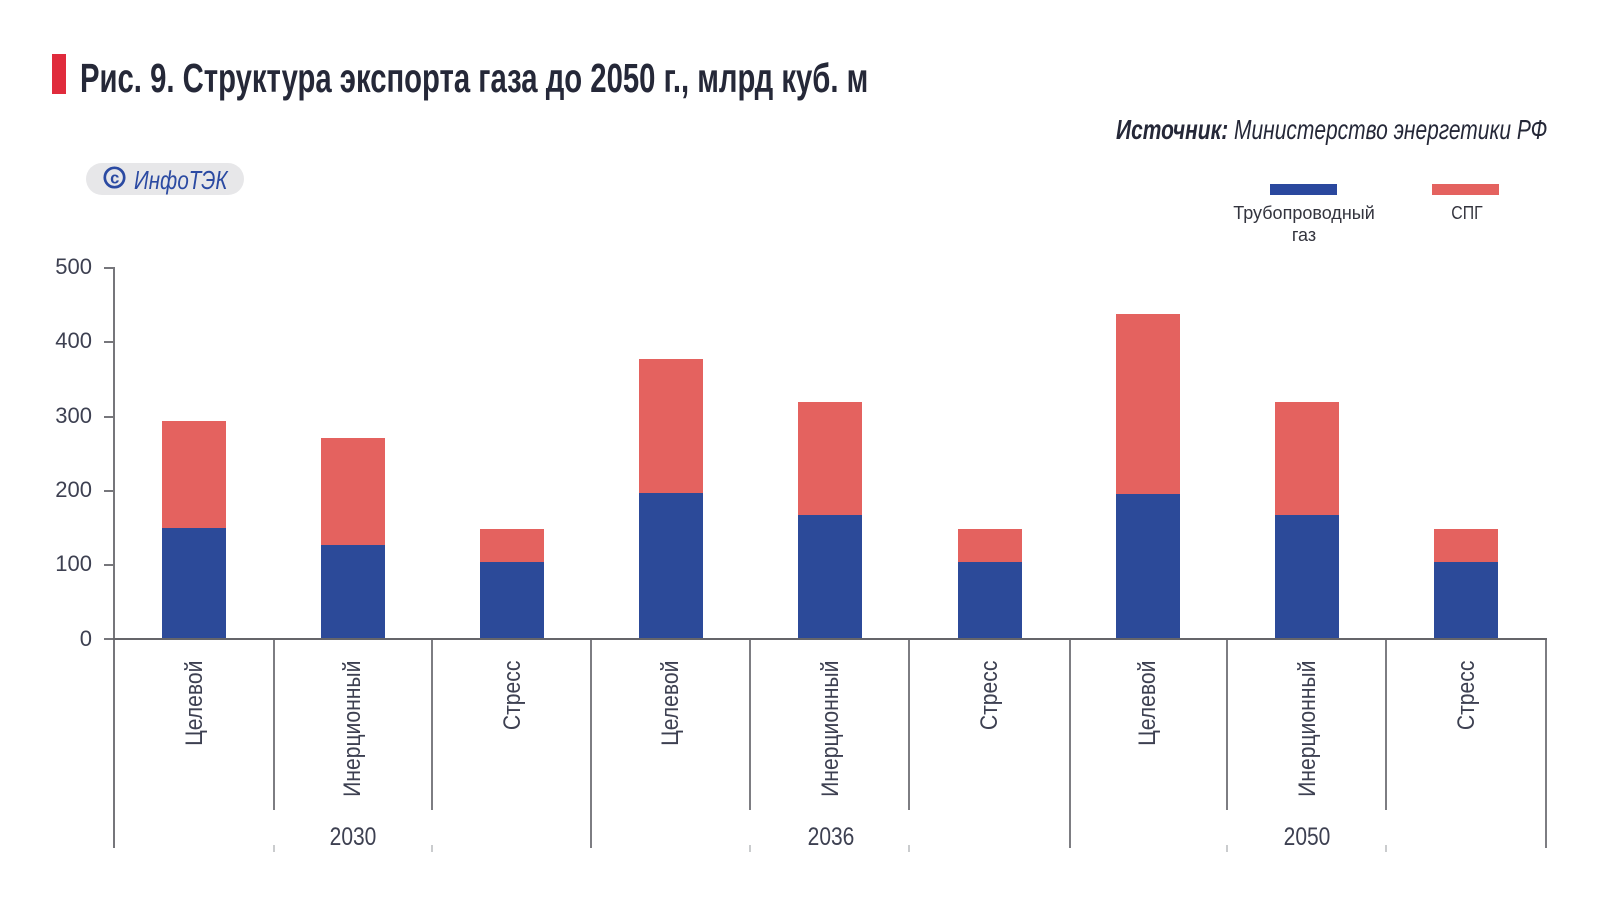 The height and width of the screenshot is (900, 1600). Describe the element at coordinates (114, 178) in the screenshot. I see `svg-text: c` at that location.